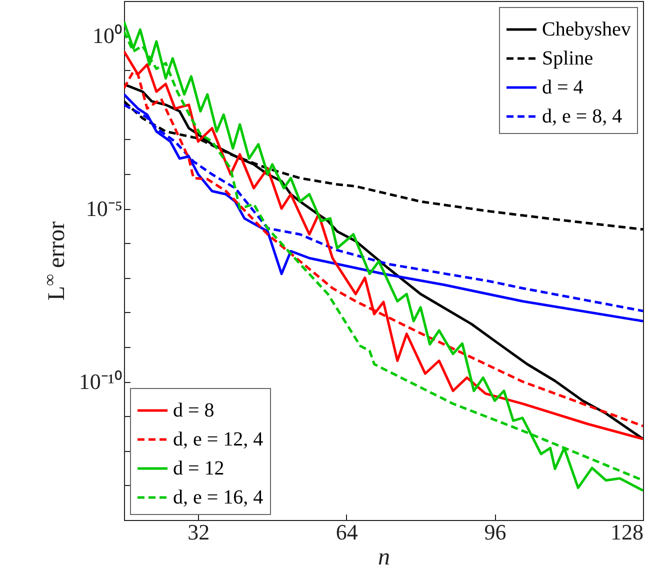 The height and width of the screenshot is (584, 666). Describe the element at coordinates (198, 469) in the screenshot. I see `legend-label: d = 12` at that location.